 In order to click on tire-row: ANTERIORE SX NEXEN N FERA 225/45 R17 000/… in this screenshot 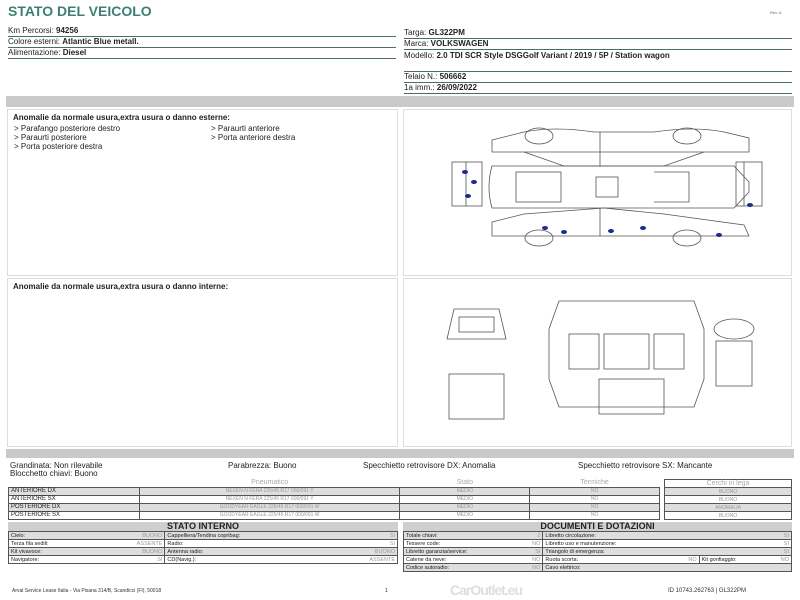, I will do `click(334, 499)`.